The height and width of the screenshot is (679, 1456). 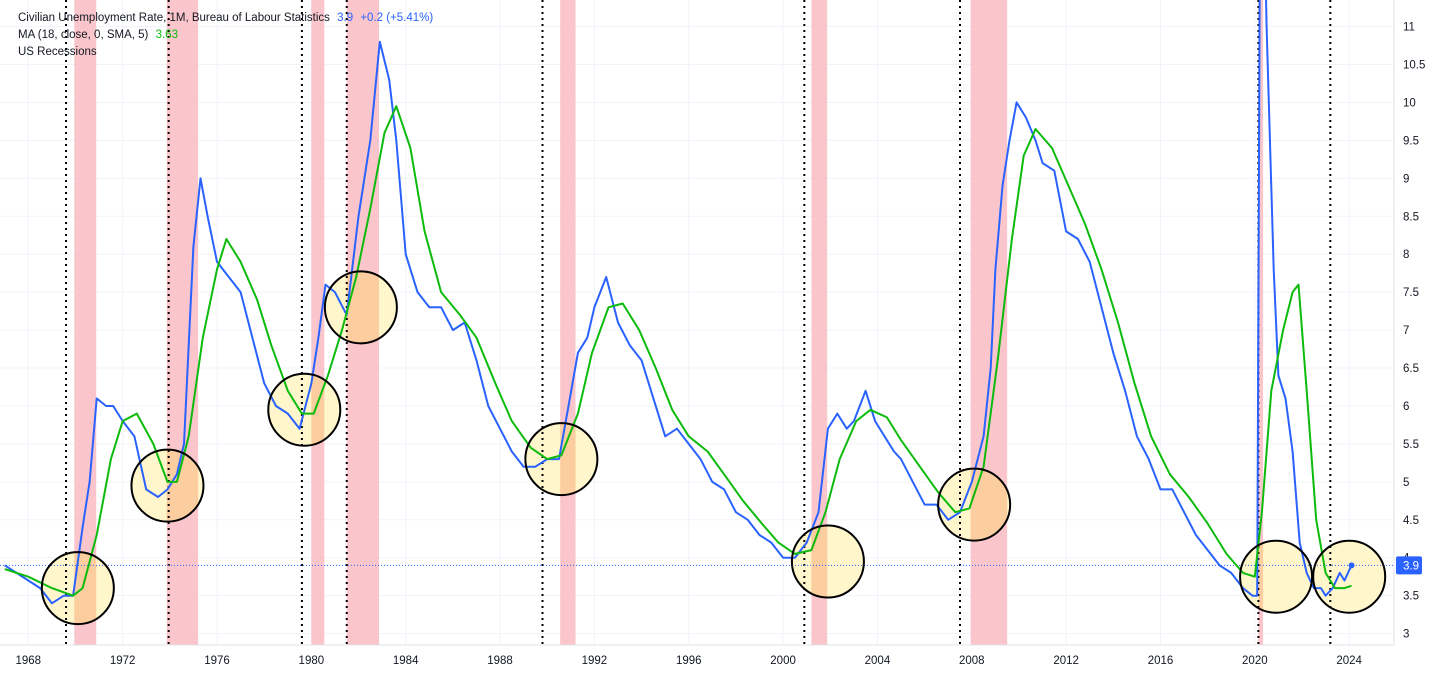 What do you see at coordinates (1406, 635) in the screenshot?
I see `y-tick-label: 3` at bounding box center [1406, 635].